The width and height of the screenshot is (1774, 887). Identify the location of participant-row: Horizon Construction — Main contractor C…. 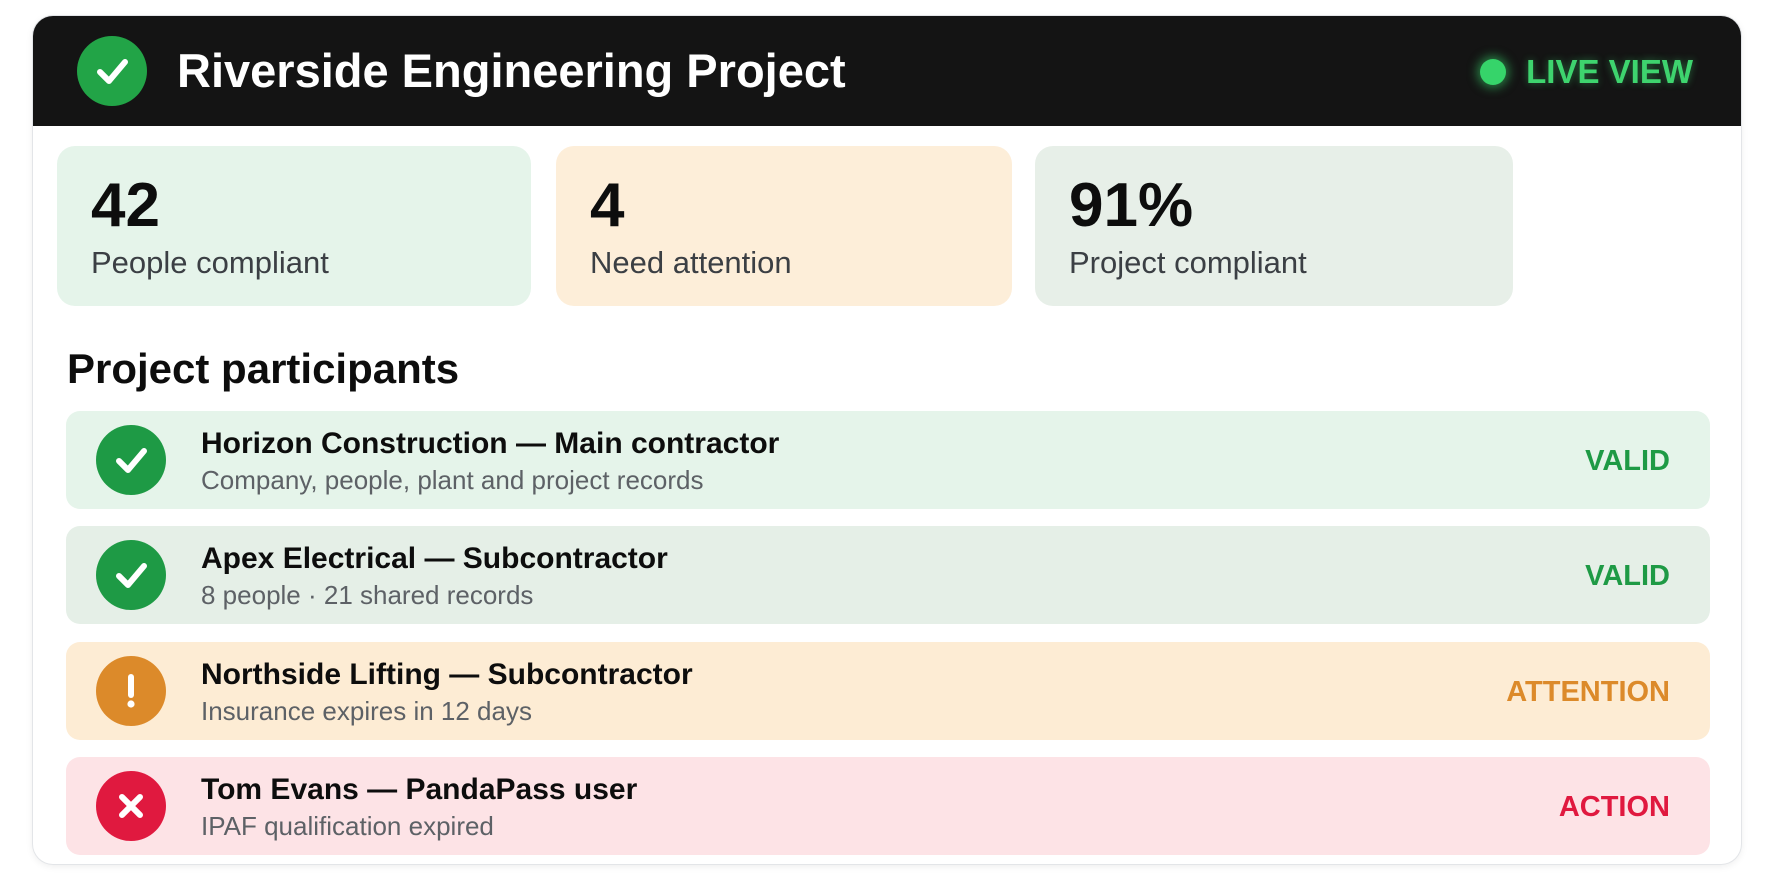
(888, 460).